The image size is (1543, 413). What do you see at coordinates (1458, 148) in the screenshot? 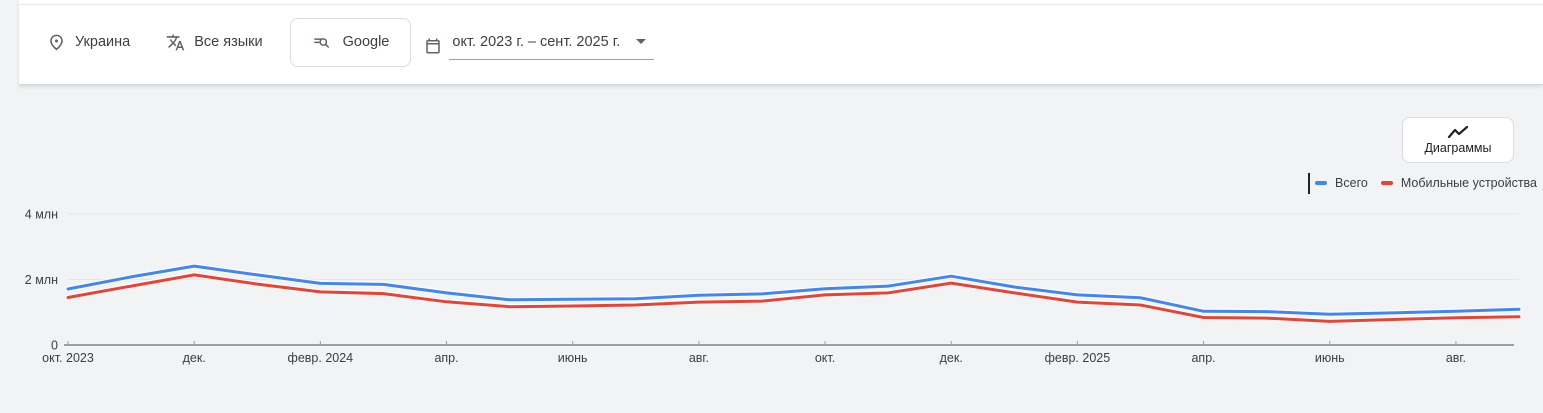
I see `charts-button-label: Диаграммы` at bounding box center [1458, 148].